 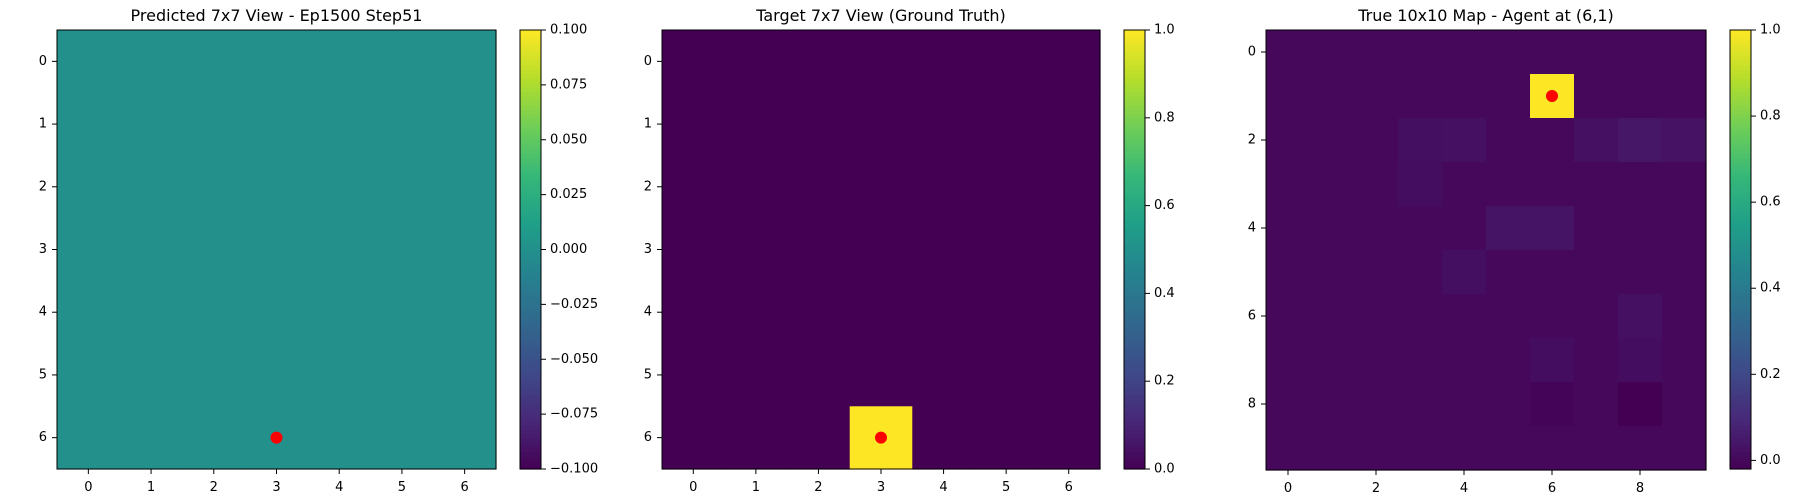 I want to click on x-tick-label: 5, so click(x=1006, y=487).